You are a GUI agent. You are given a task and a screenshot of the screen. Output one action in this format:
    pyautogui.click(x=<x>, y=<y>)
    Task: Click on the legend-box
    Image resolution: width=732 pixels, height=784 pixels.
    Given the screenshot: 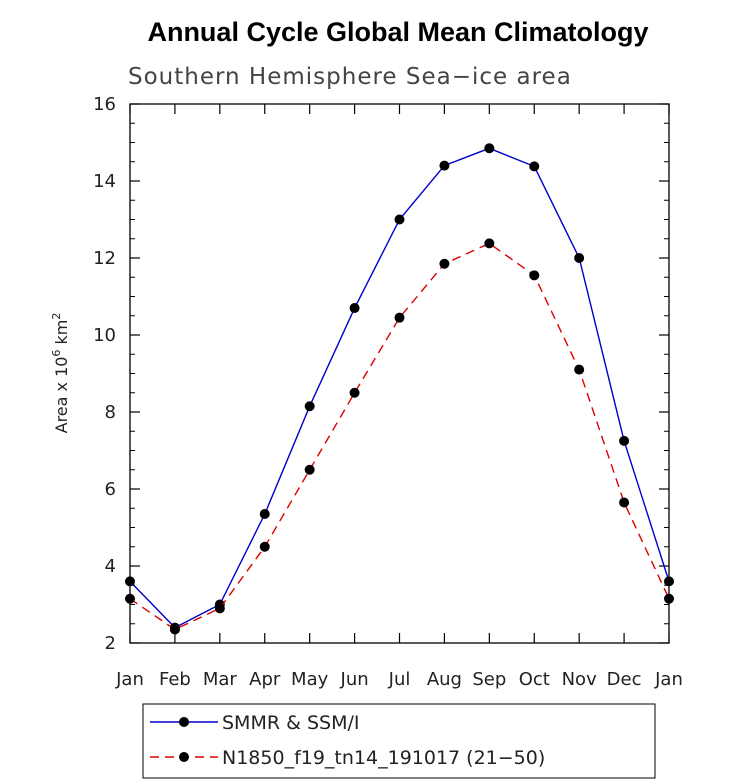 What is the action you would take?
    pyautogui.click(x=399, y=741)
    